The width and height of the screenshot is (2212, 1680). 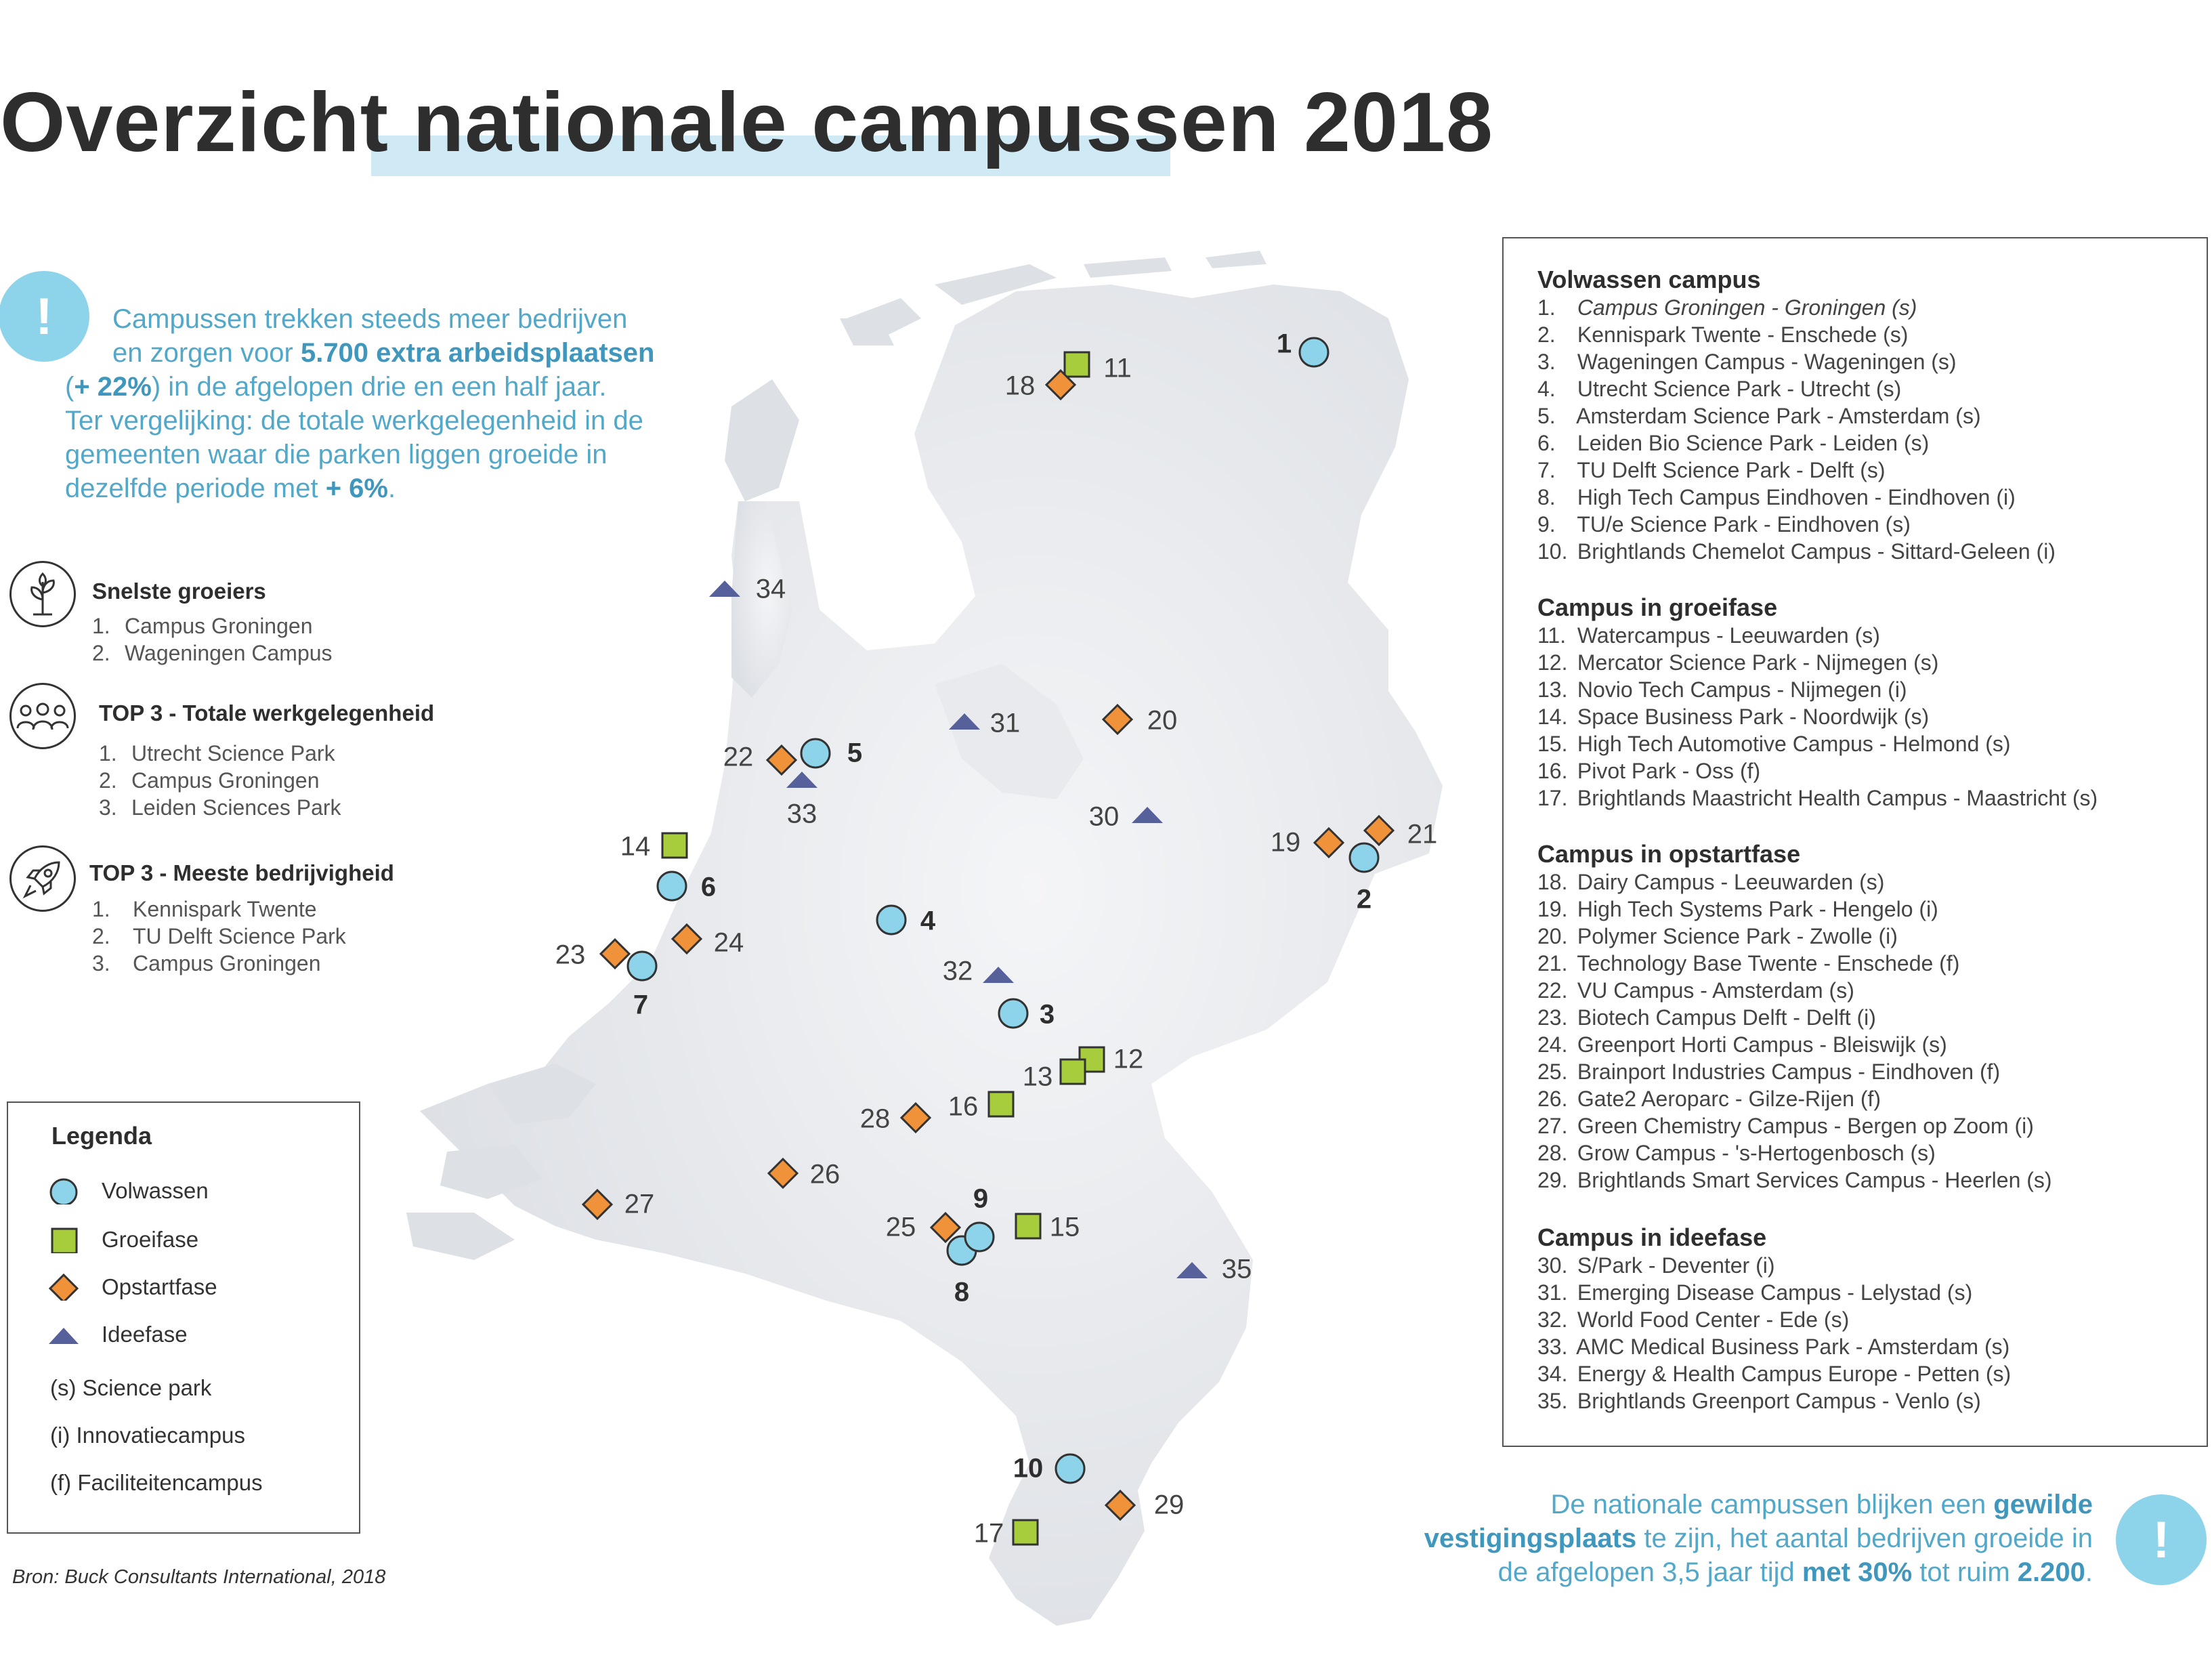 What do you see at coordinates (1733, 443) in the screenshot?
I see `campus-list-item: 6. Leiden Bio Science Park - Leiden (s)` at bounding box center [1733, 443].